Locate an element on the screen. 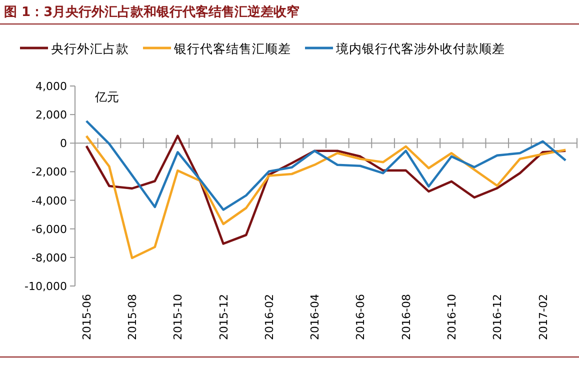 The image size is (579, 378). y-tick-label: 4,000 is located at coordinates (51, 86).